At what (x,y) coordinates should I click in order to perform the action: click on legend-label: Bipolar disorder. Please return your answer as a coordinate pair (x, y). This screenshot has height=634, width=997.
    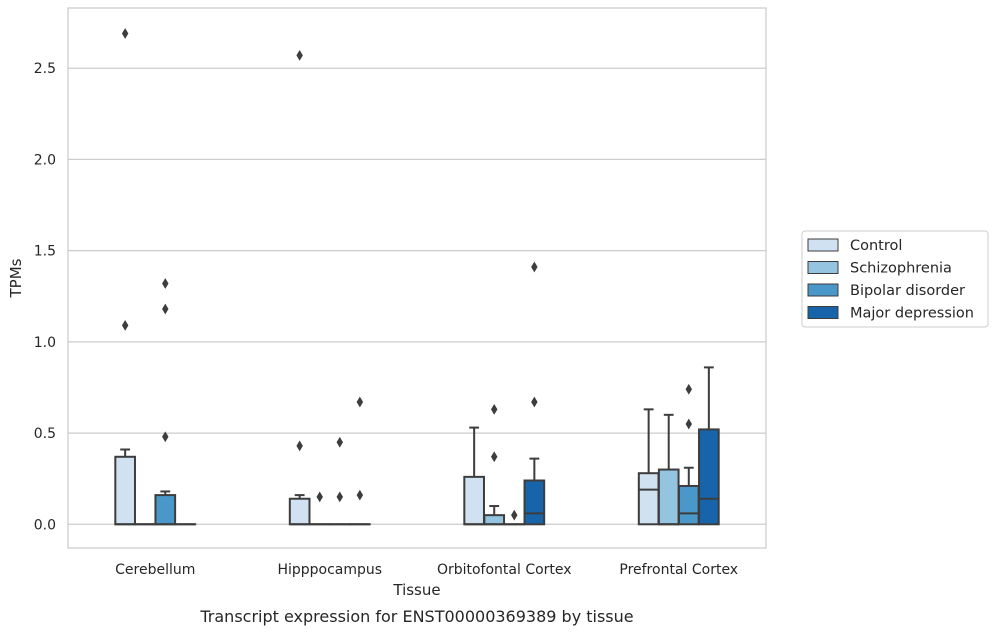
    Looking at the image, I should click on (907, 291).